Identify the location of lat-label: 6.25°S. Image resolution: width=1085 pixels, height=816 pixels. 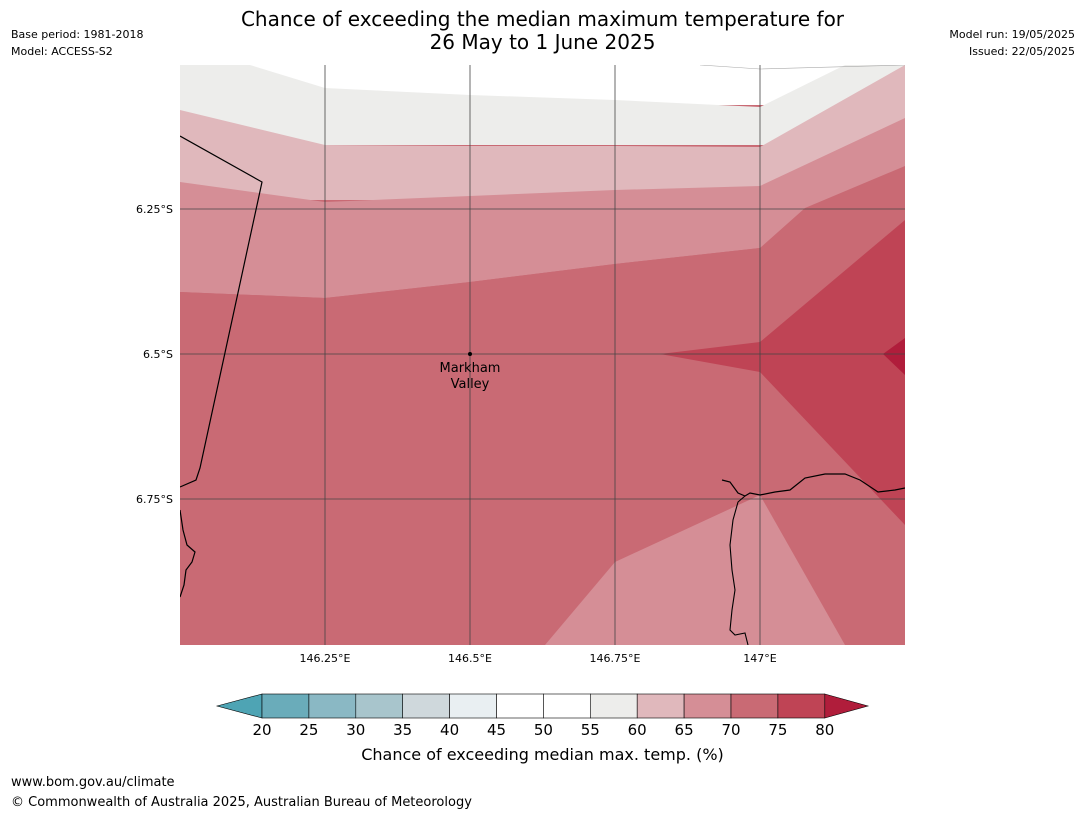
(154, 209).